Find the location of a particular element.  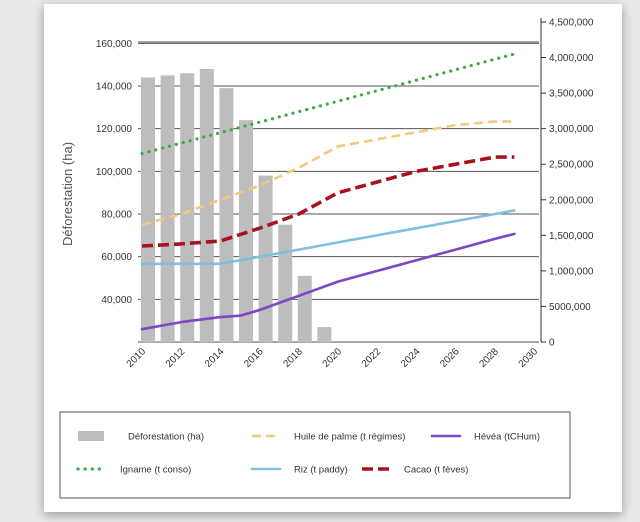

legend-label: Igname (t conso) is located at coordinates (155, 470).